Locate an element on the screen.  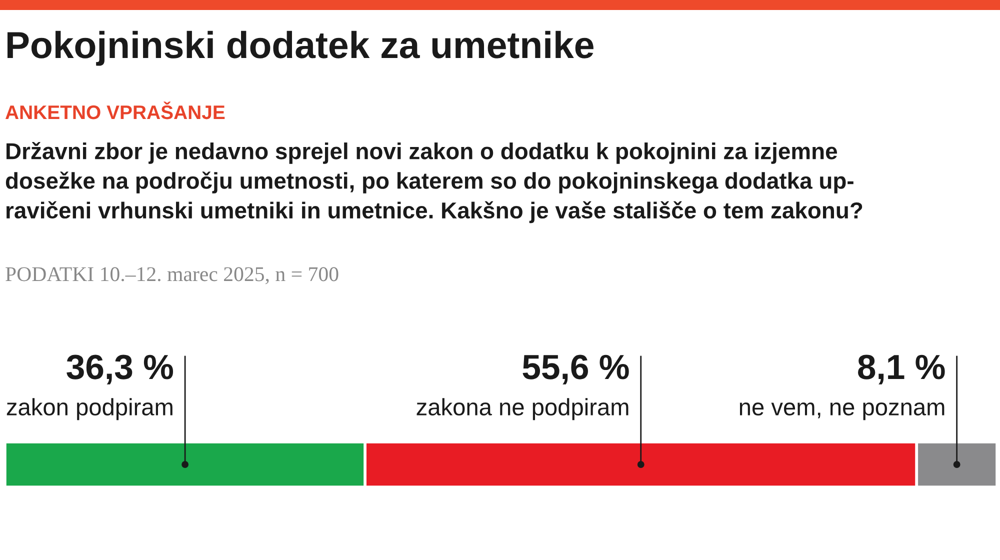
chart-subtitle: ANKETNO VPRAŠANJE is located at coordinates (115, 111).